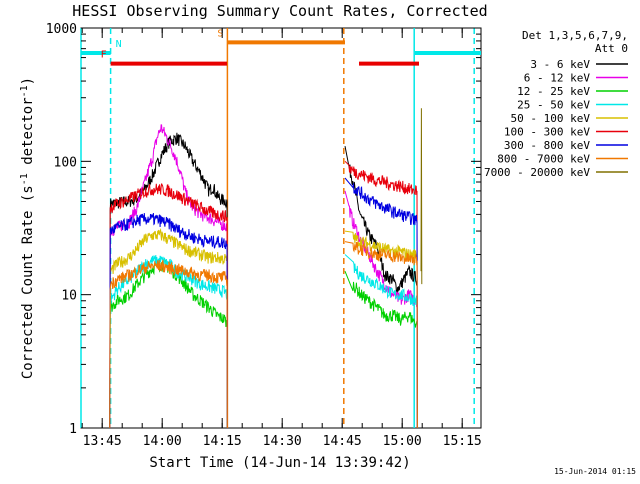 The height and width of the screenshot is (484, 640). What do you see at coordinates (61, 29) in the screenshot?
I see `y-tick-label-1000: 1000` at bounding box center [61, 29].